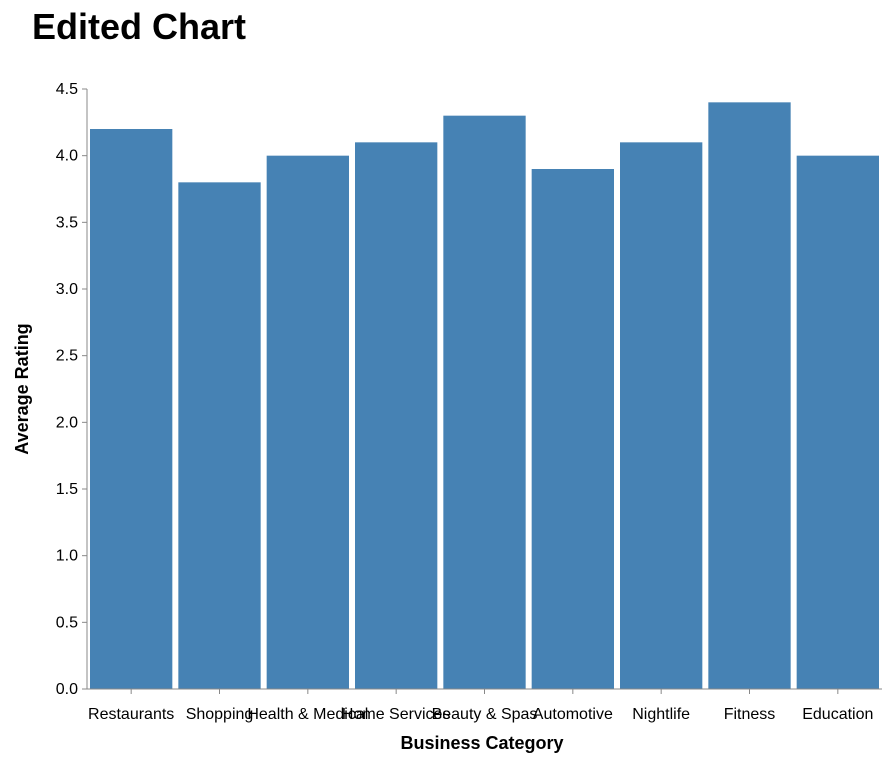  What do you see at coordinates (485, 714) in the screenshot?
I see `x-tick-label-4: Beauty & Spas` at bounding box center [485, 714].